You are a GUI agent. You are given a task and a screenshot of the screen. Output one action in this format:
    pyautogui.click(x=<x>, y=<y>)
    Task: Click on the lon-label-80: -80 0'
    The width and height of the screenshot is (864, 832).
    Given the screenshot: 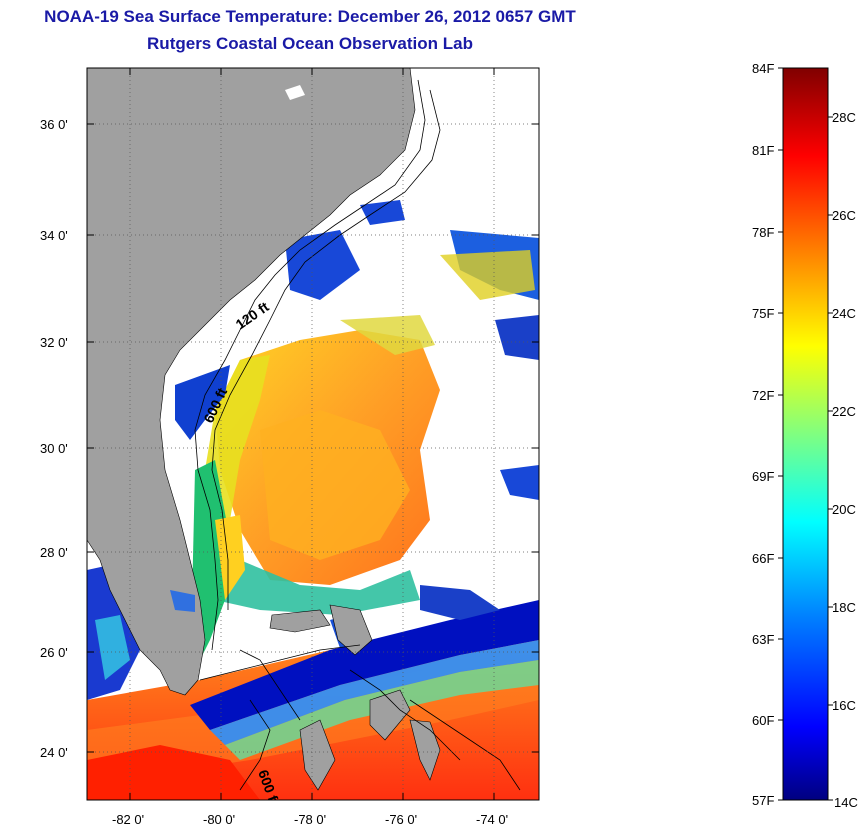 What is the action you would take?
    pyautogui.click(x=219, y=819)
    